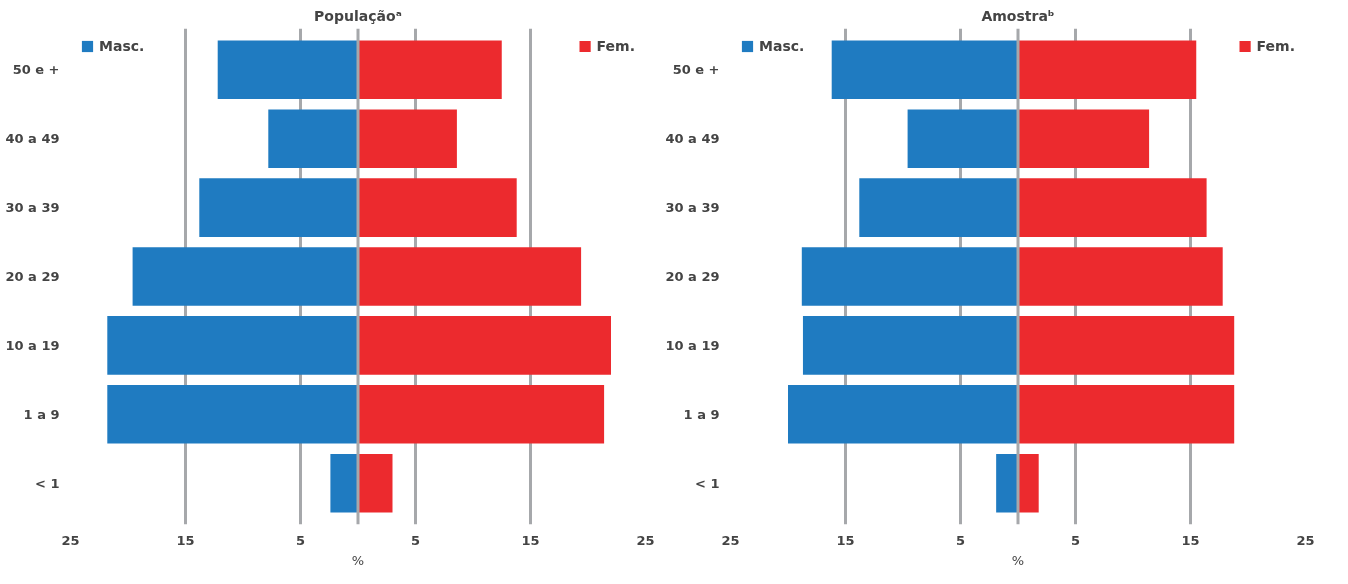 The height and width of the screenshot is (584, 1348). I want to click on chart-title: Amostraᵇ, so click(1018, 15).